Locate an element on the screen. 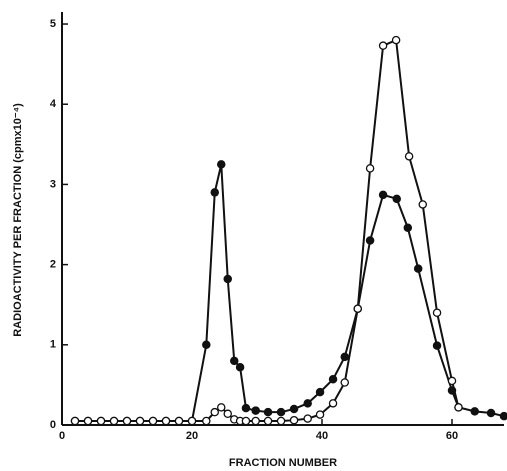 The width and height of the screenshot is (507, 471). y-tick-label: 2 is located at coordinates (53, 265).